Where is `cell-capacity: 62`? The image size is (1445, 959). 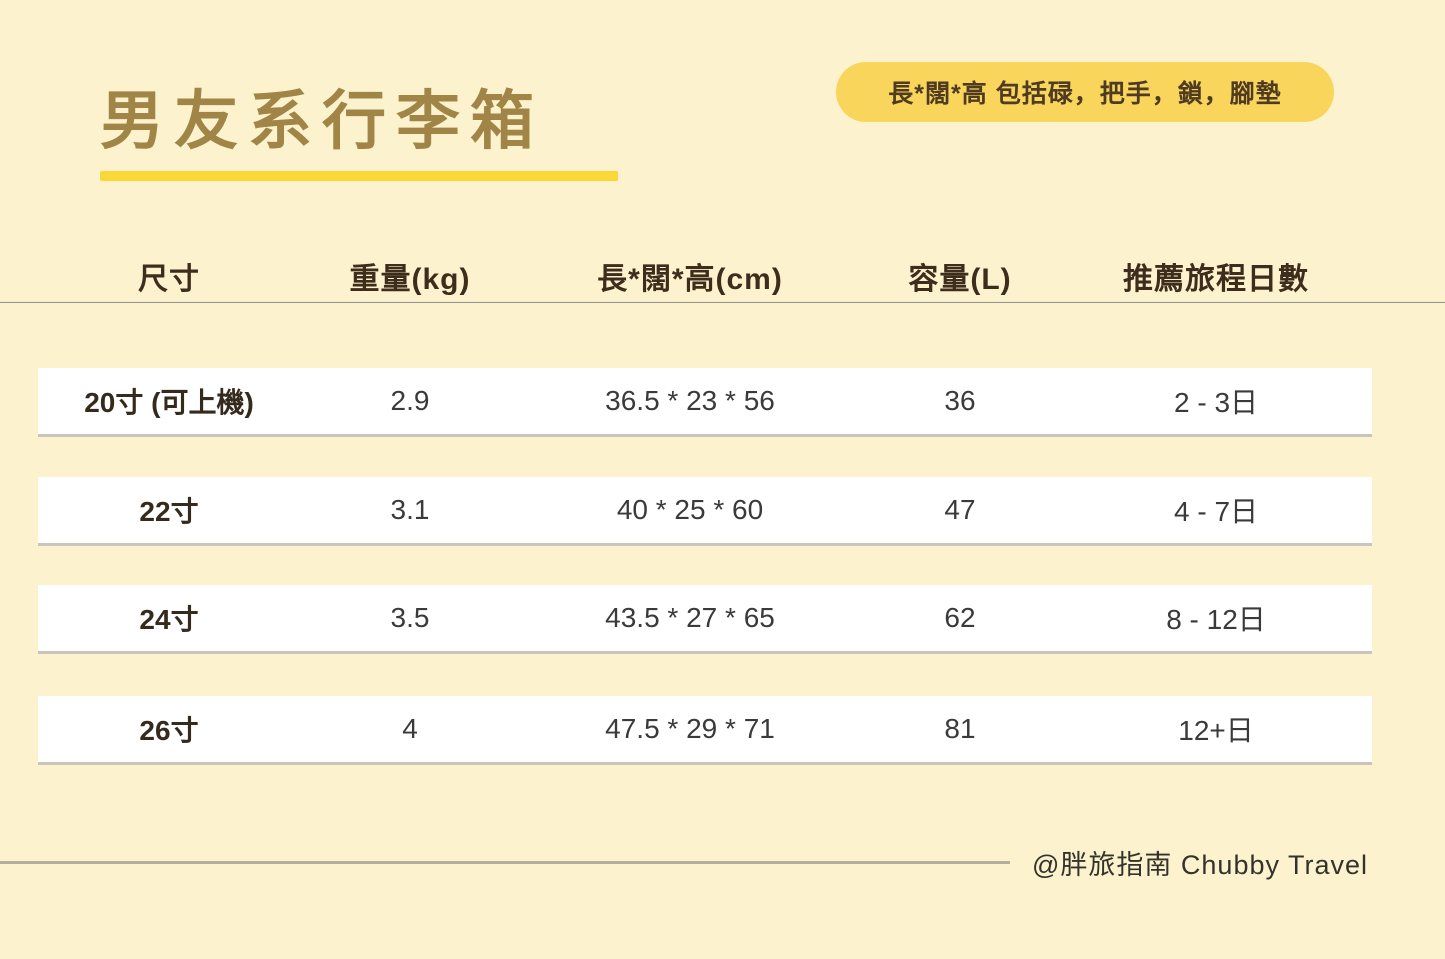
cell-capacity: 62 is located at coordinates (960, 617).